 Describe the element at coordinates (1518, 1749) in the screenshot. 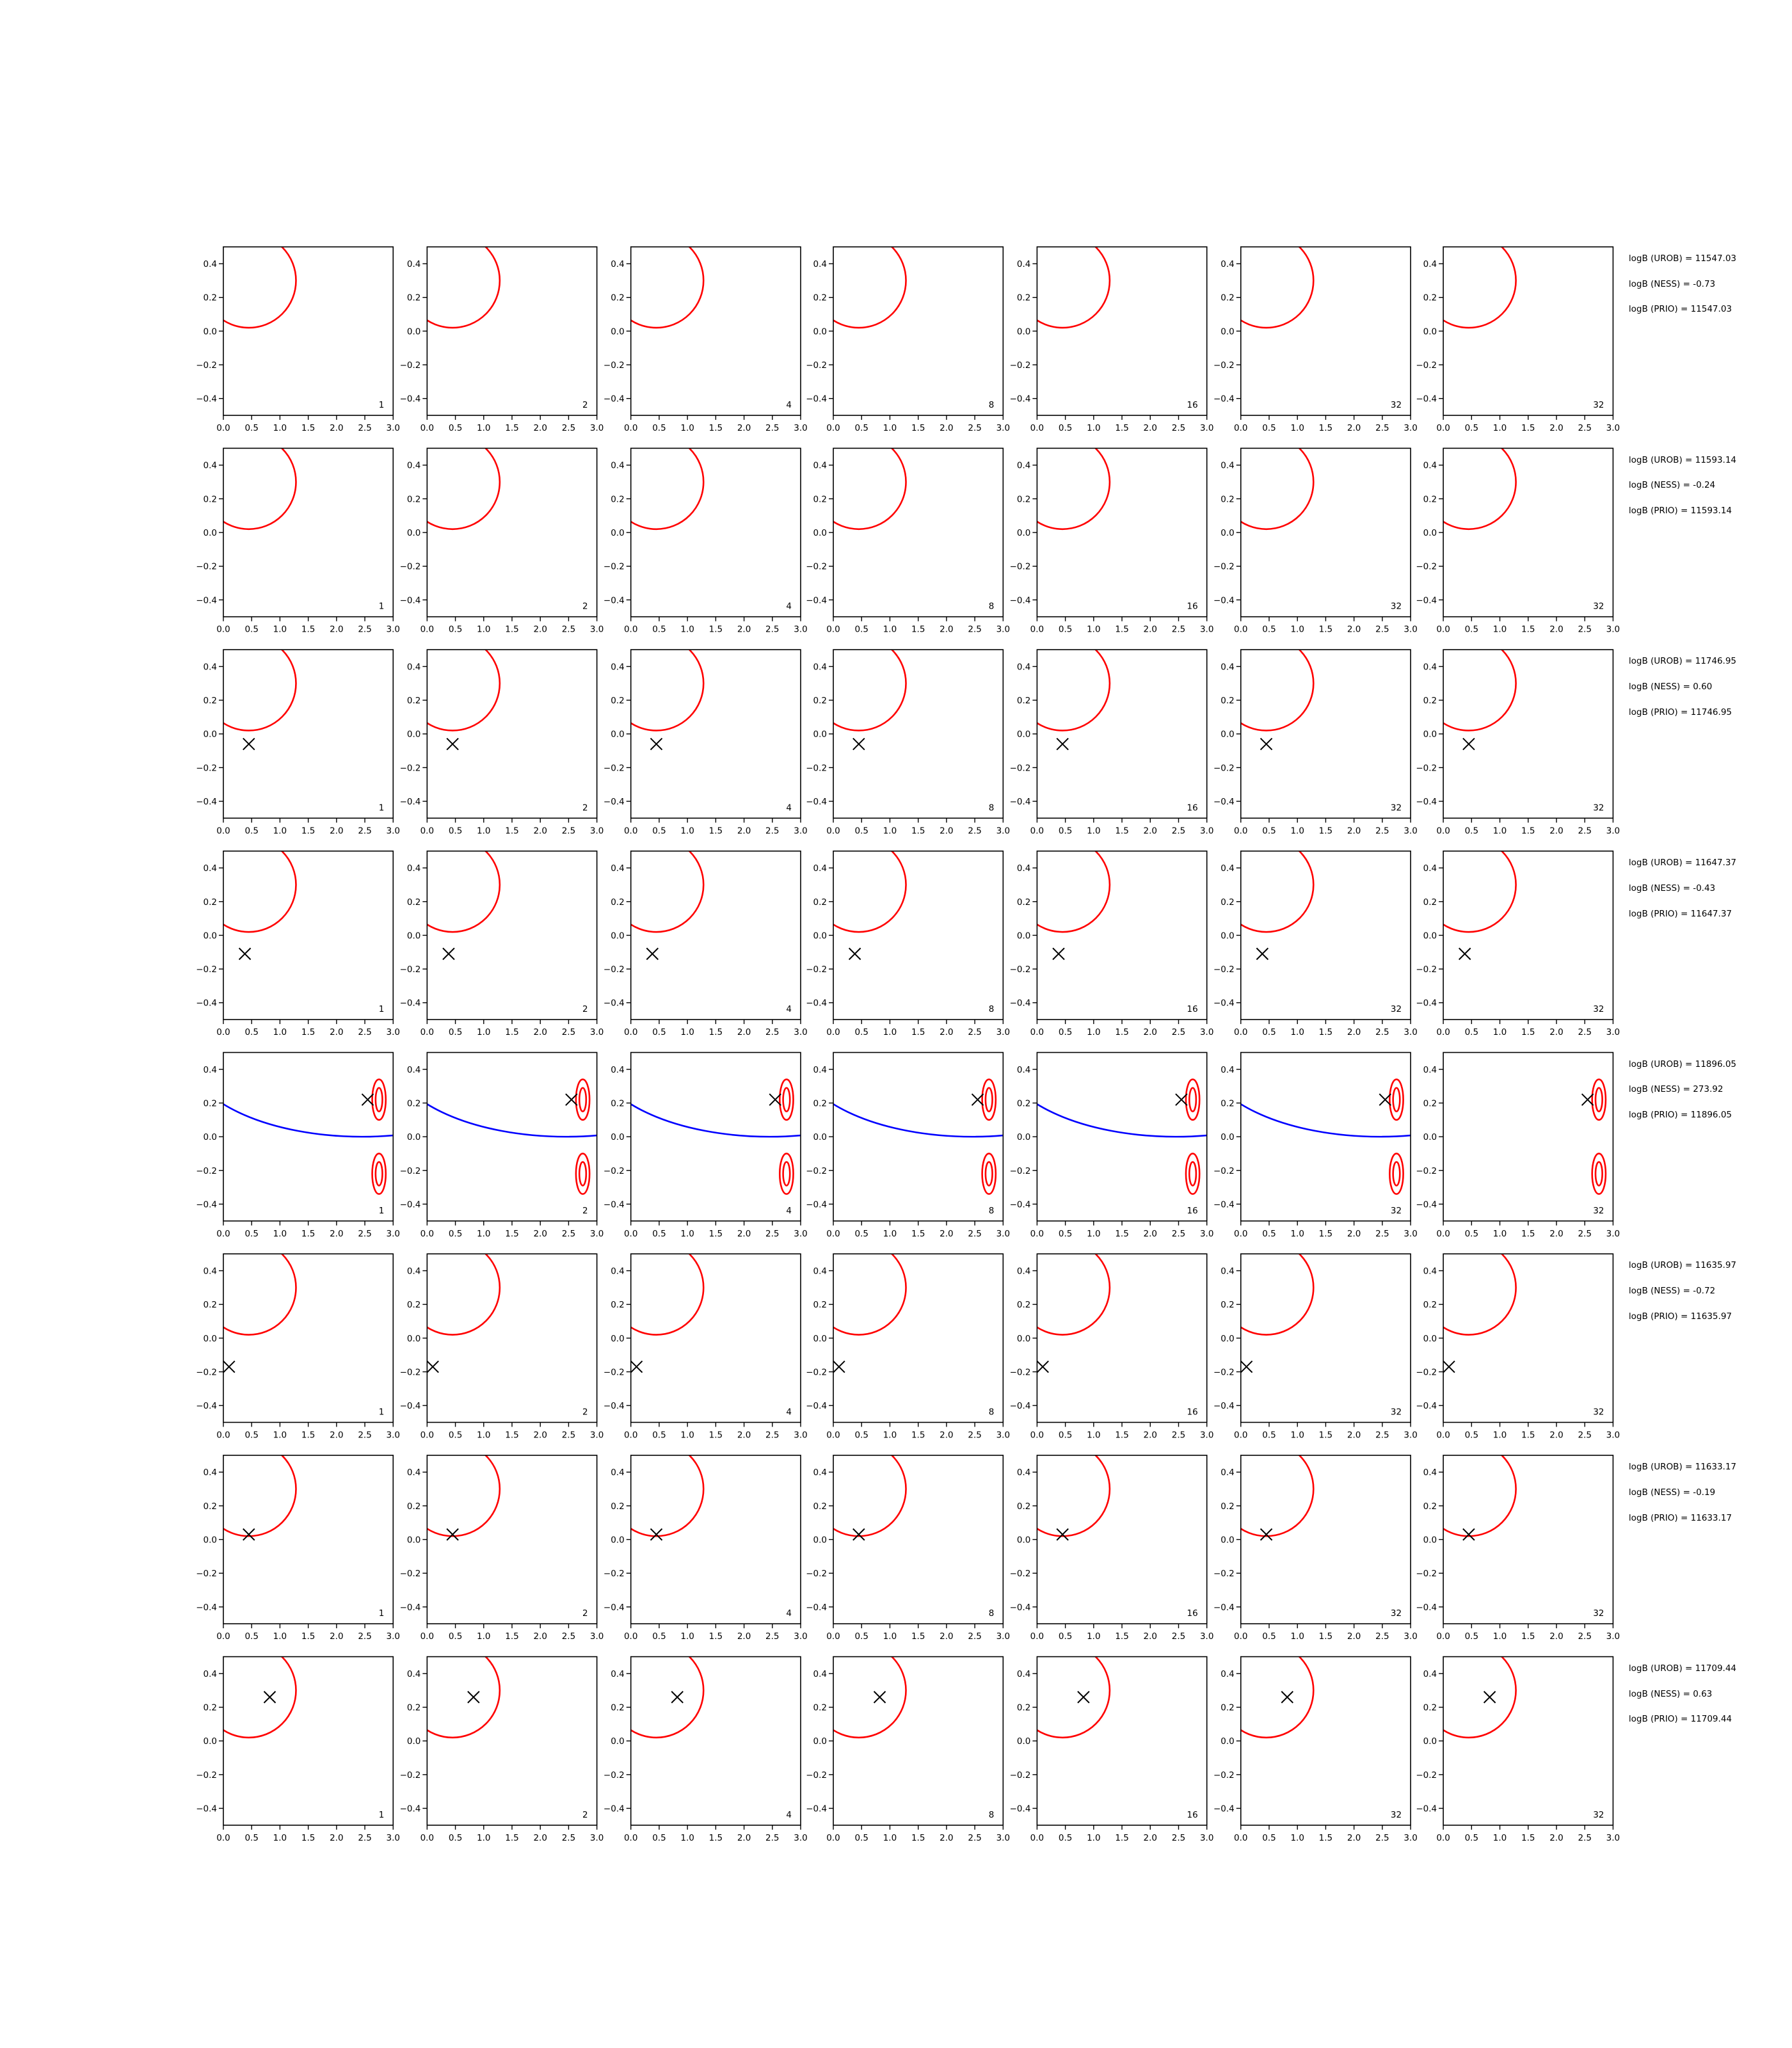

I see `panel-r8-c7: 0.0 0.5 1.0 1.5 2.0 2.5 3.0 0.4 0.2 0.0 −0.2 −0.4 32` at that location.